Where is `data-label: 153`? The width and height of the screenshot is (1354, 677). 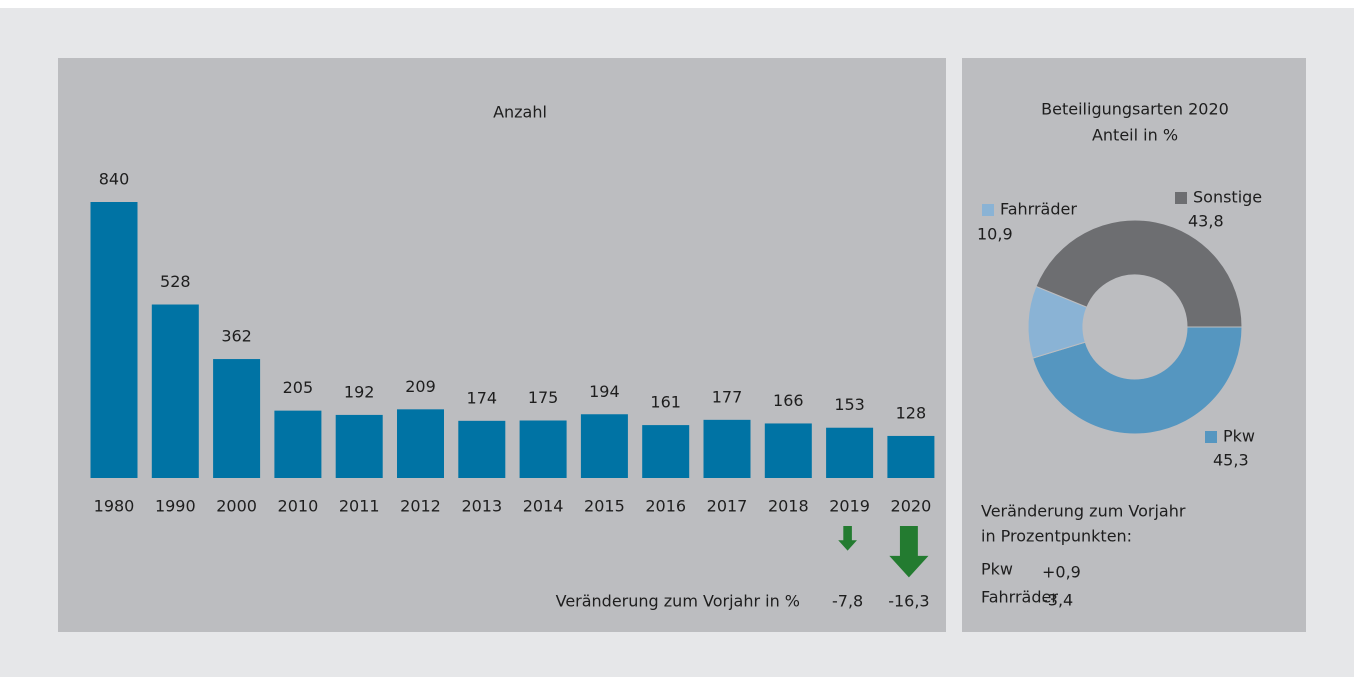 data-label: 153 is located at coordinates (849, 404).